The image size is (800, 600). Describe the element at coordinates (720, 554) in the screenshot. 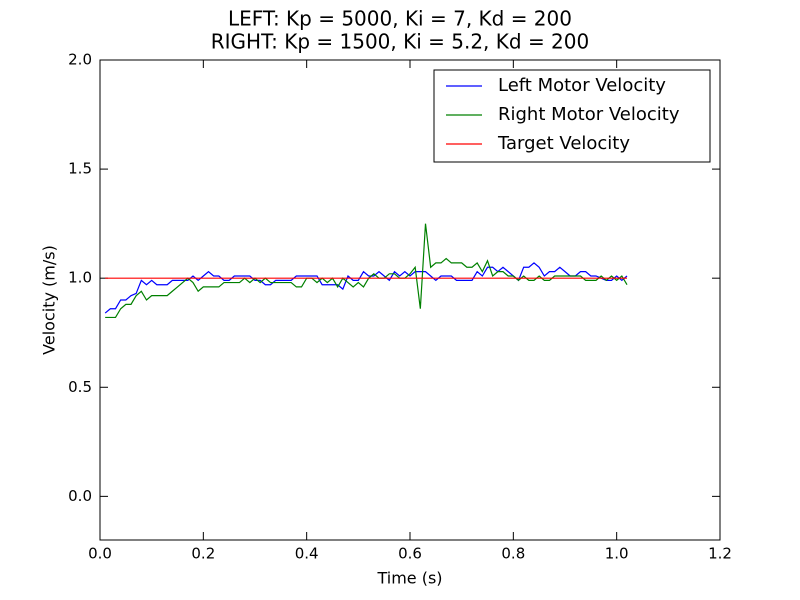

I see `x-tick-label: 1.2` at that location.